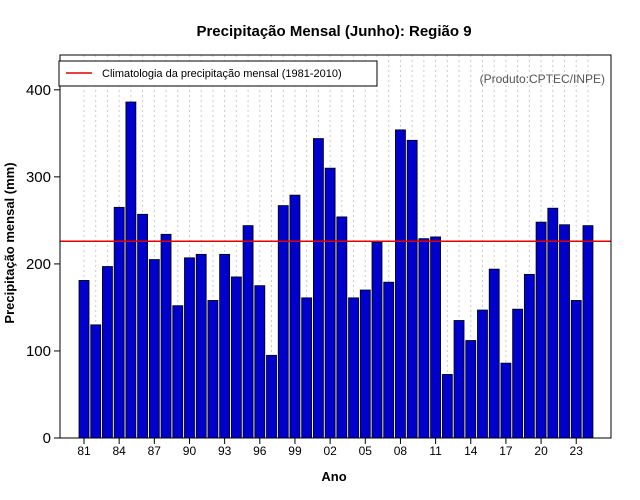  I want to click on y-tick-label: 200, so click(38, 264).